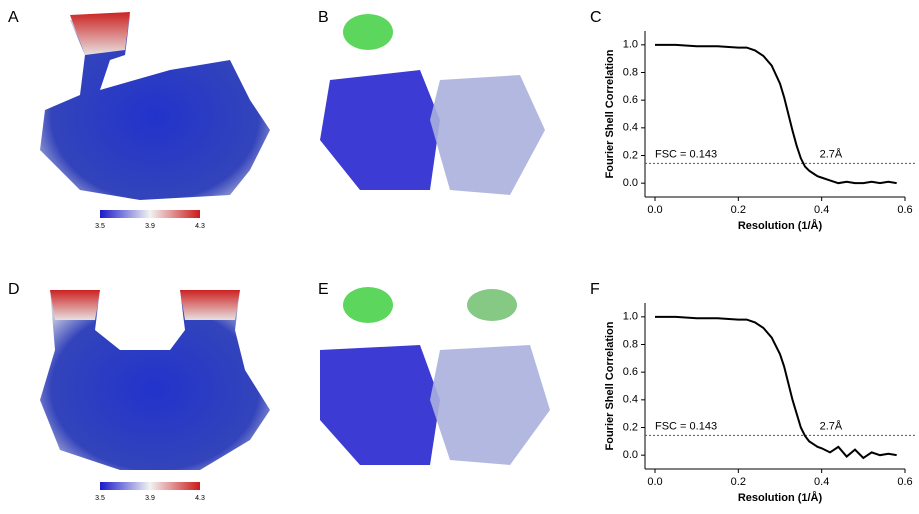  I want to click on panel-label: B, so click(323, 17).